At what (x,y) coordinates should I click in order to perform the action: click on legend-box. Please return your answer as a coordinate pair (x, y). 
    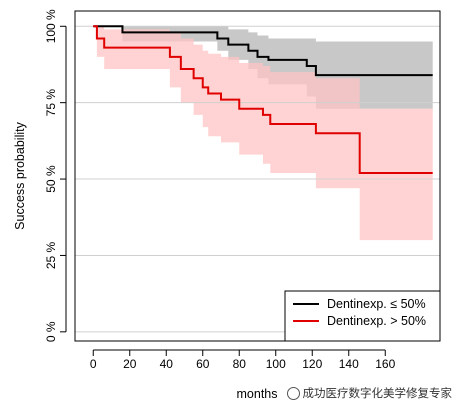
    Looking at the image, I should click on (362, 316).